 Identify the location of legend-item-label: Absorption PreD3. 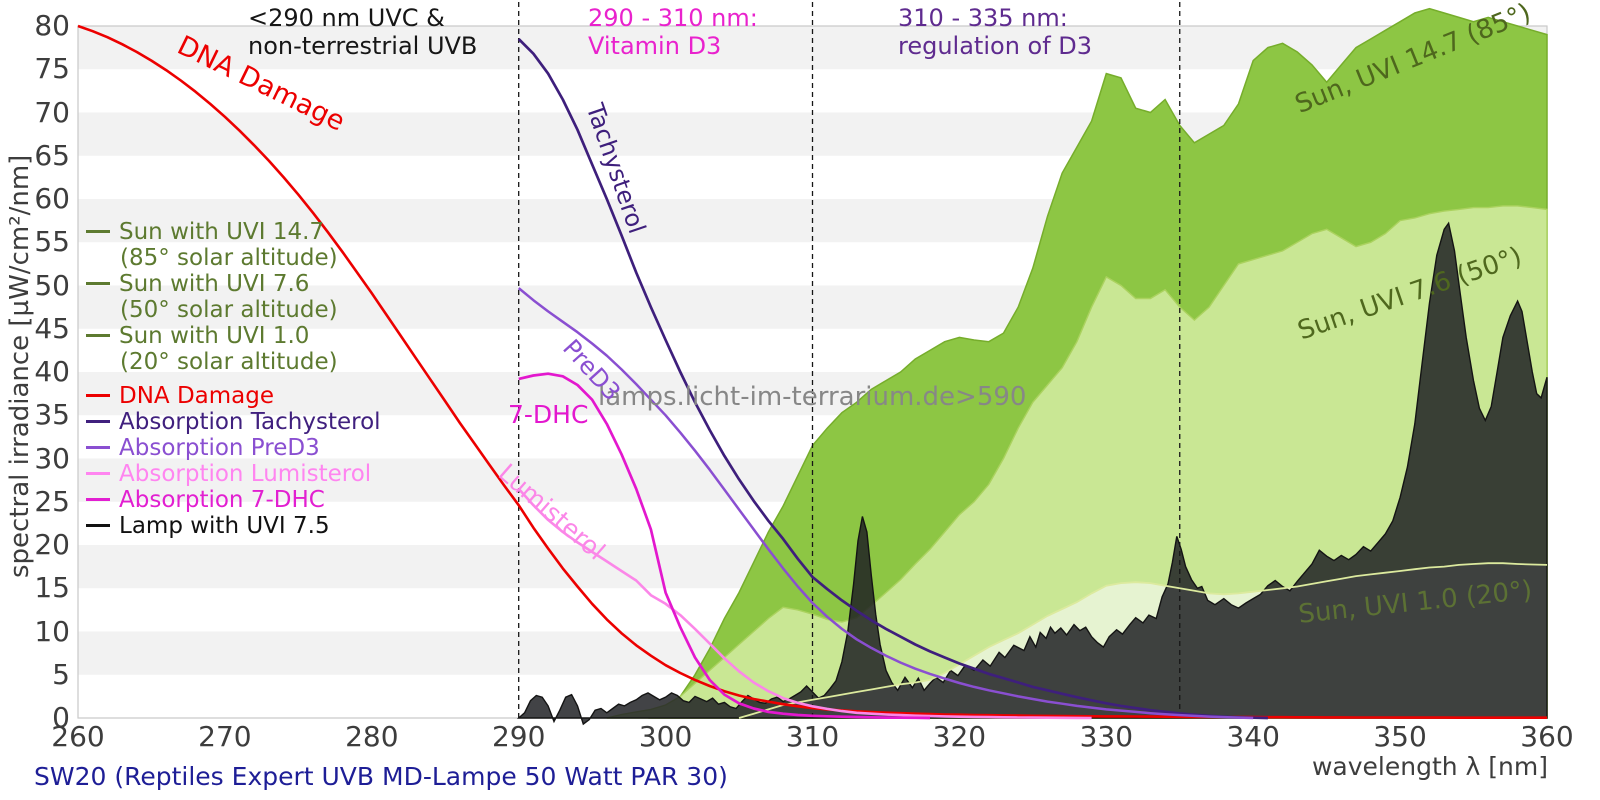
(219, 448).